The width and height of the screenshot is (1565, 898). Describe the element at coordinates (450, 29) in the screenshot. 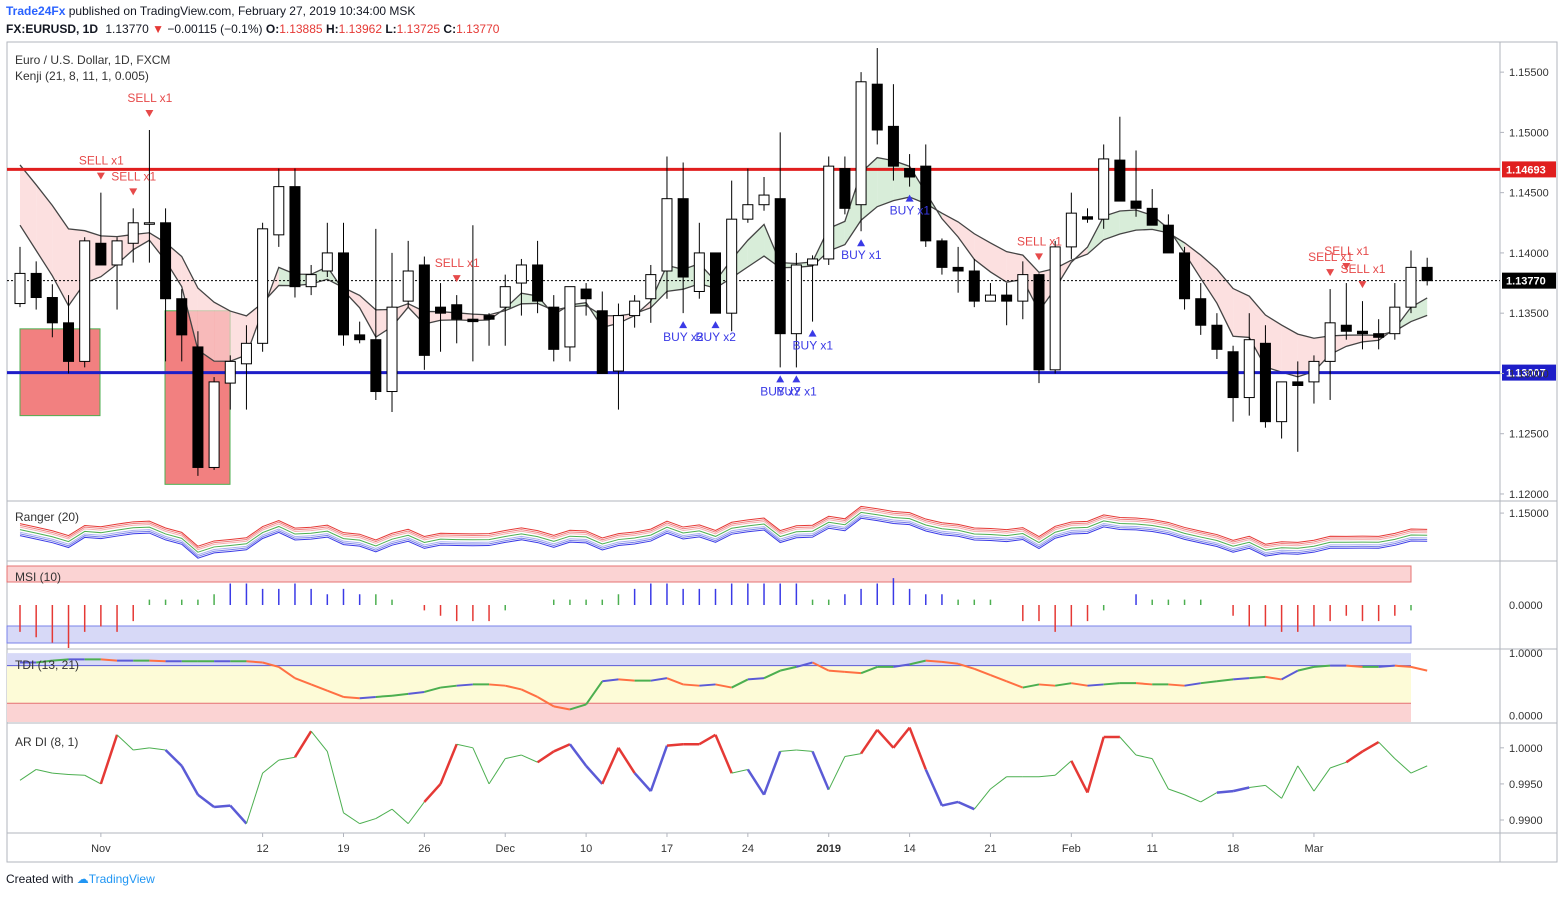

I see `close-label: C:` at that location.